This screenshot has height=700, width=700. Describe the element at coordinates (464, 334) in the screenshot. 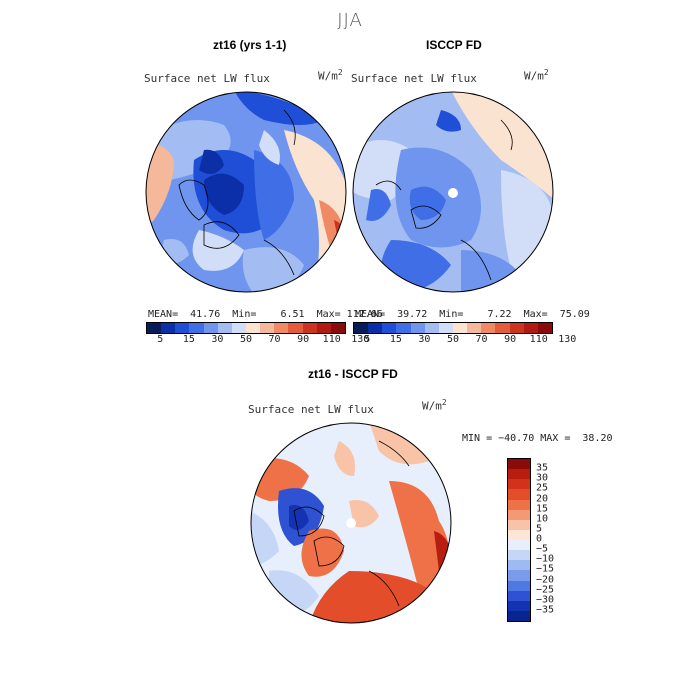

I see `colorbar-obs: 5 15 30 50 70 90 110 130` at that location.